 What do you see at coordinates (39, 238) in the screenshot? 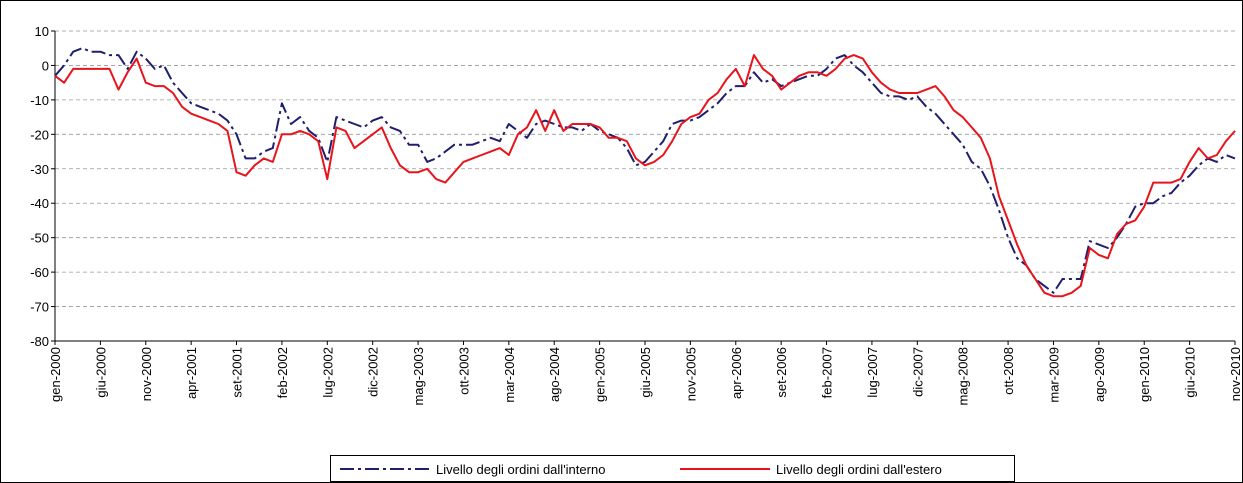
I see `y-tick-label: -50` at bounding box center [39, 238].